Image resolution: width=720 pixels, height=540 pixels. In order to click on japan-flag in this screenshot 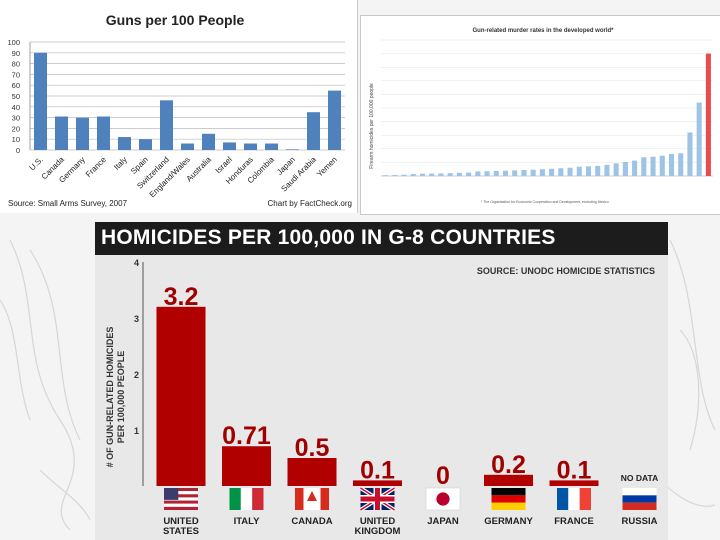, I will do `click(443, 499)`.